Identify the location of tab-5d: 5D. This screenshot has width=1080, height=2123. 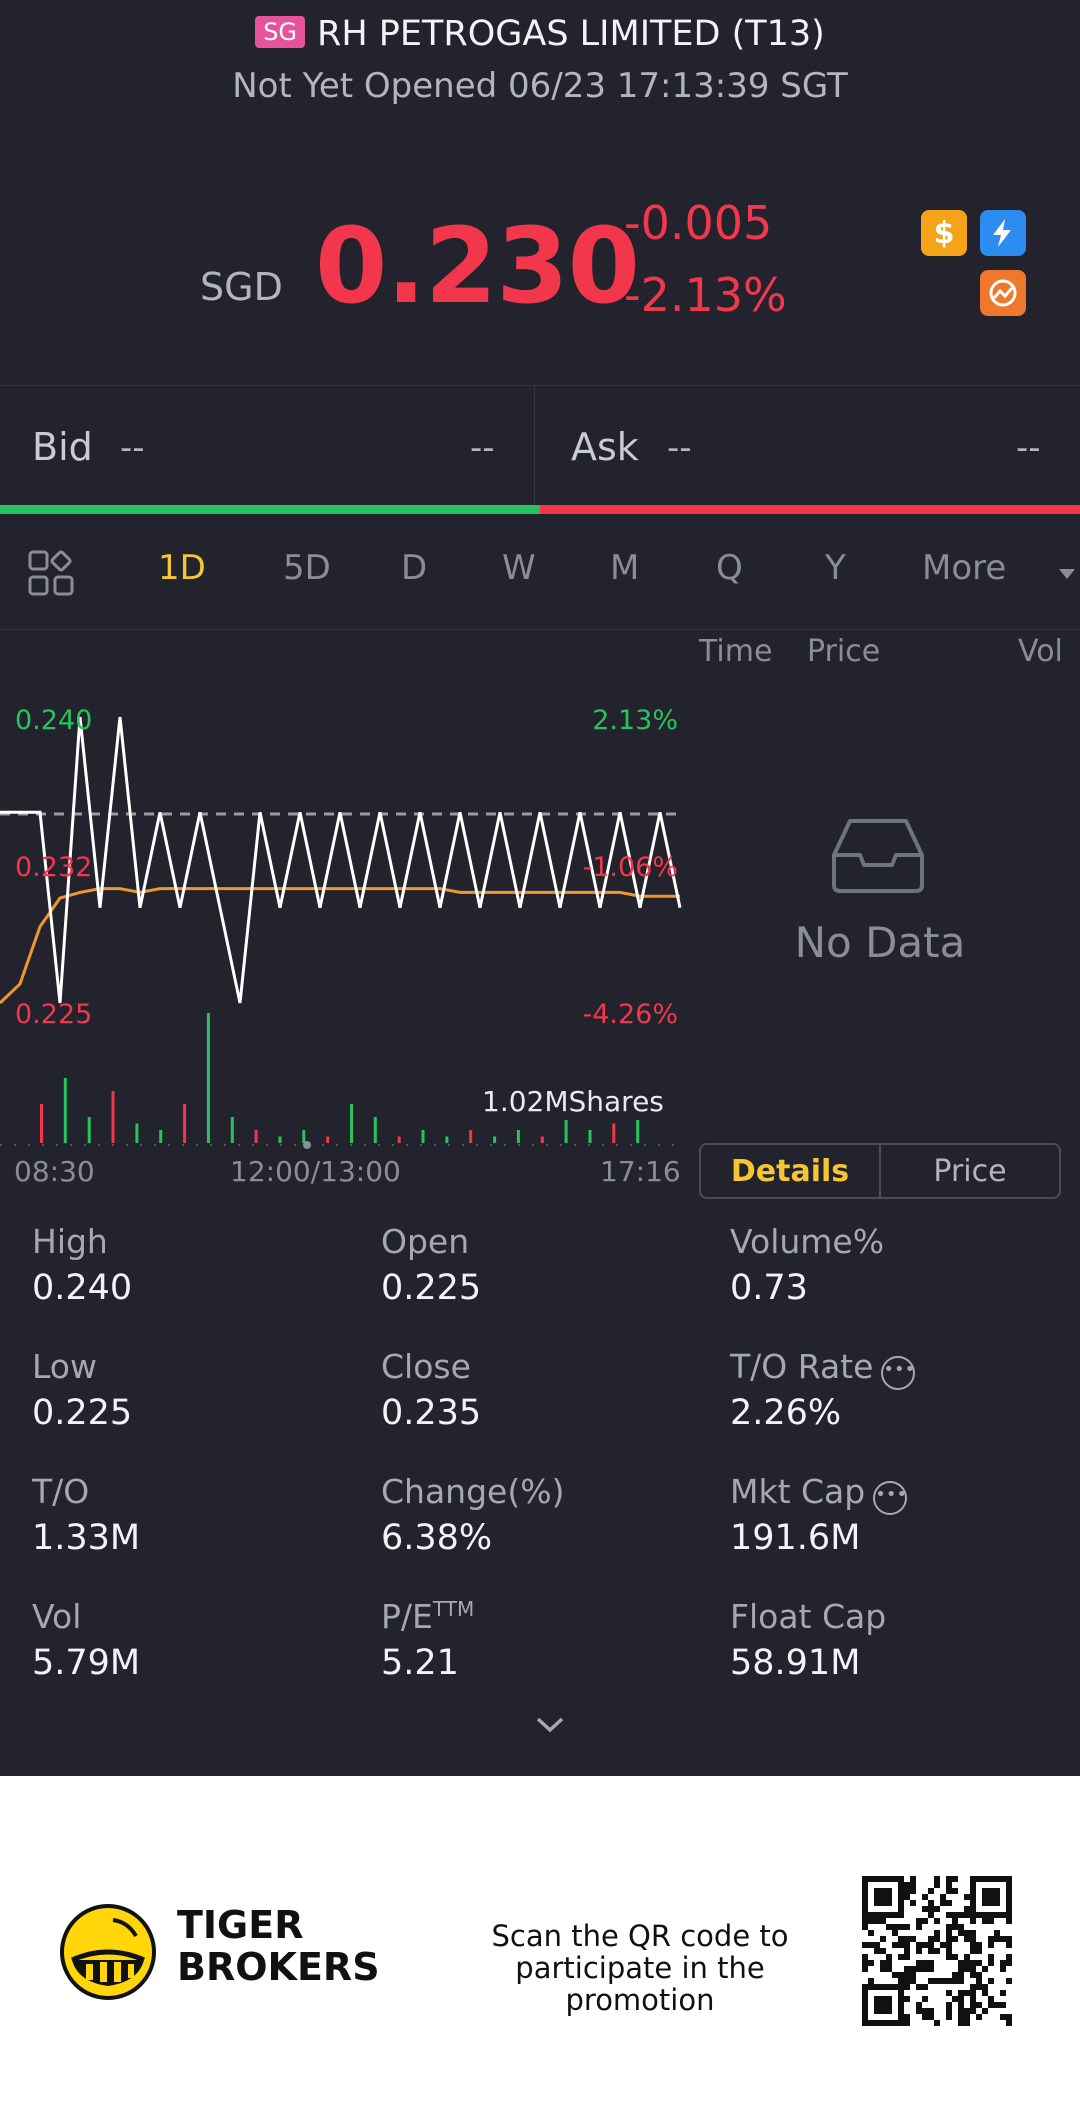
(307, 568).